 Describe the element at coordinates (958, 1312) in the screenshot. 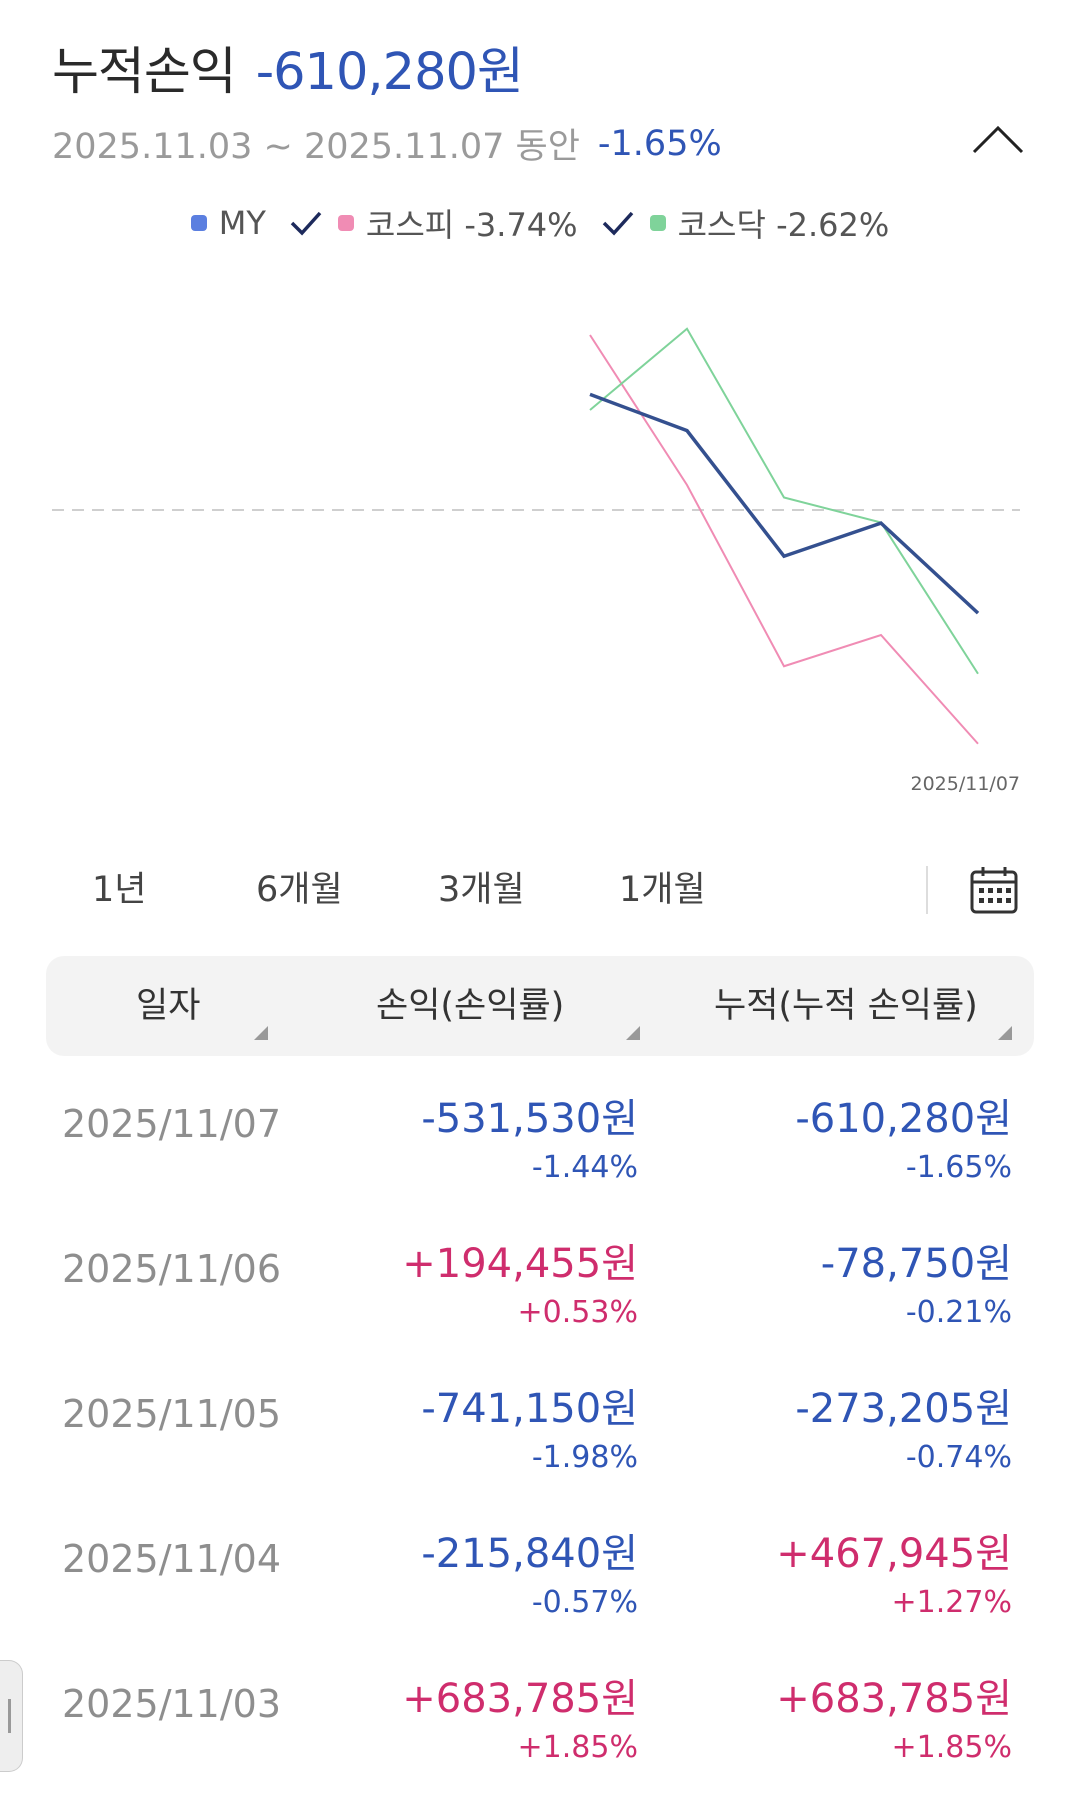

I see `row-cumulative-pnl-rate: -0.21%` at that location.